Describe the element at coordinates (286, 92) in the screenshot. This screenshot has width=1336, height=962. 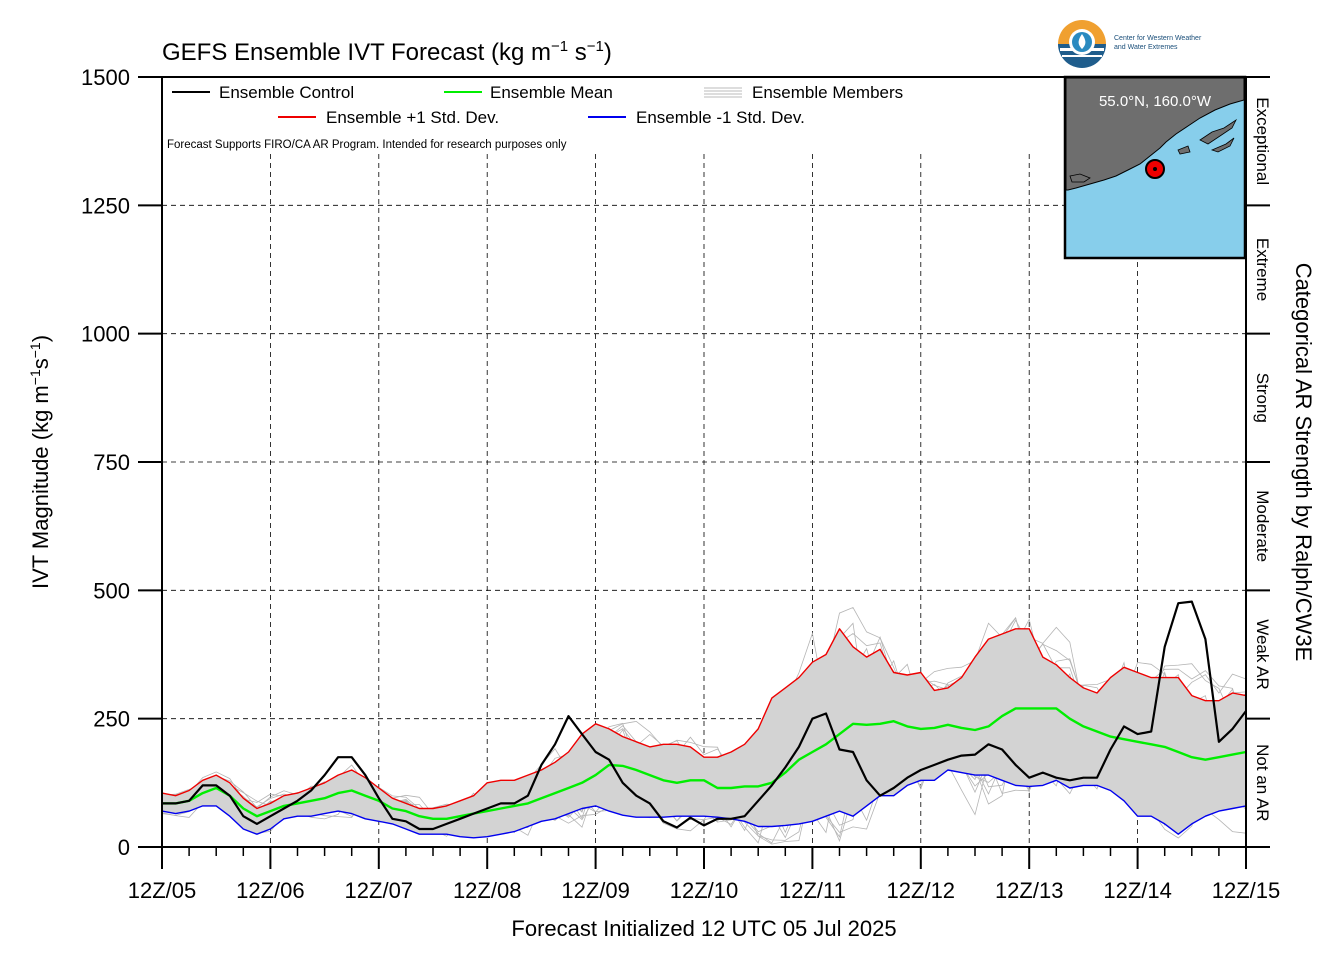
I see `legend-label-control: Ensemble Control` at that location.